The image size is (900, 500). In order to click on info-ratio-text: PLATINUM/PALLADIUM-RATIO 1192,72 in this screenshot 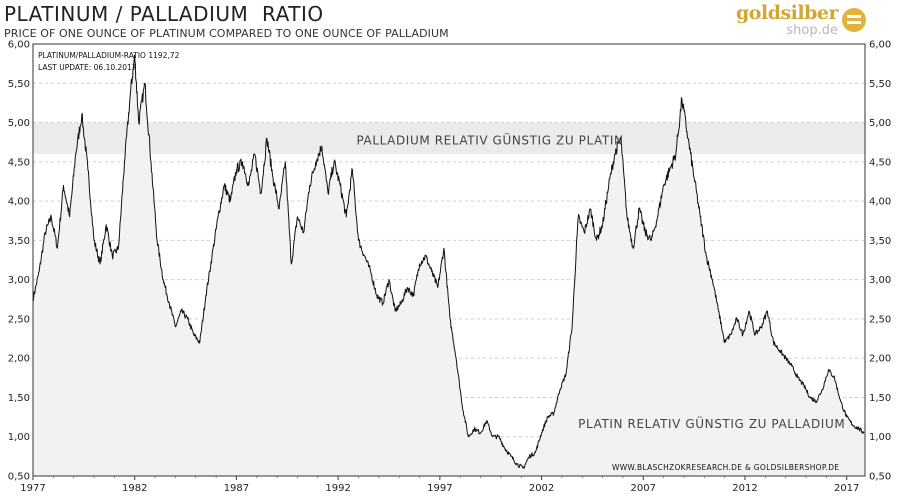, I will do `click(109, 55)`.